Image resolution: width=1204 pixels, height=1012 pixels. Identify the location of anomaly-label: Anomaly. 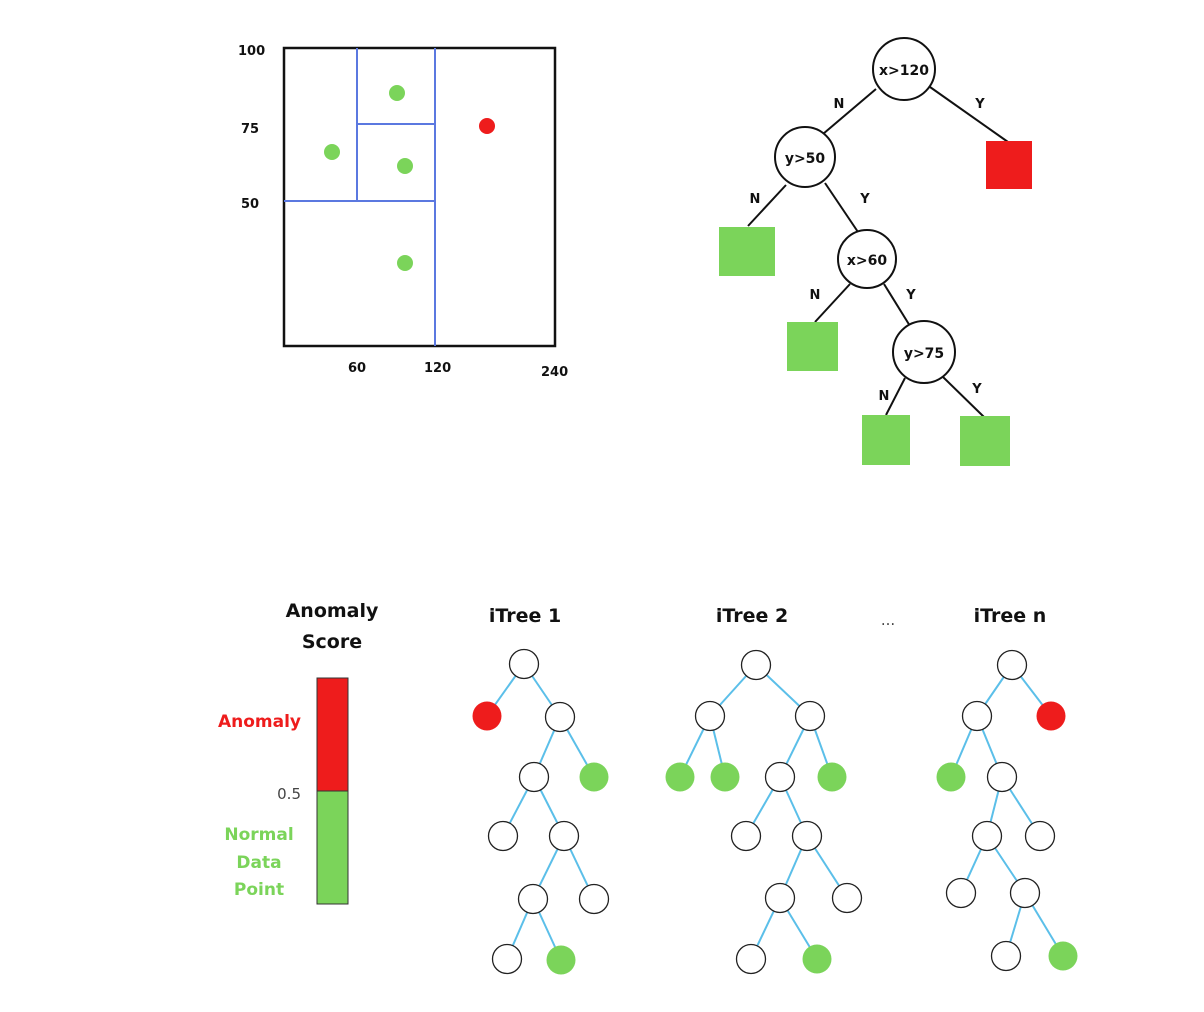
(259, 722).